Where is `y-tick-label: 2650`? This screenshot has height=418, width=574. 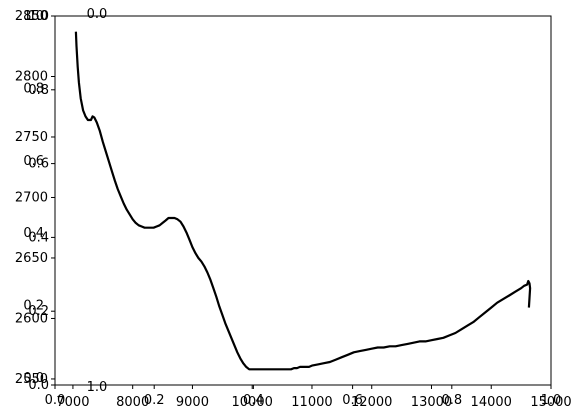 y-tick-label: 2650 is located at coordinates (31, 258).